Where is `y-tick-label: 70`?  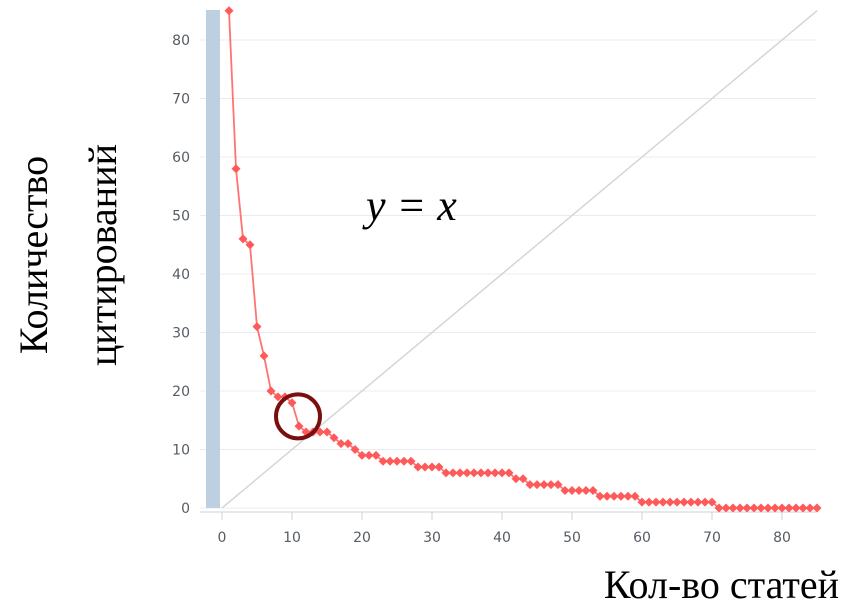
y-tick-label: 70 is located at coordinates (181, 100).